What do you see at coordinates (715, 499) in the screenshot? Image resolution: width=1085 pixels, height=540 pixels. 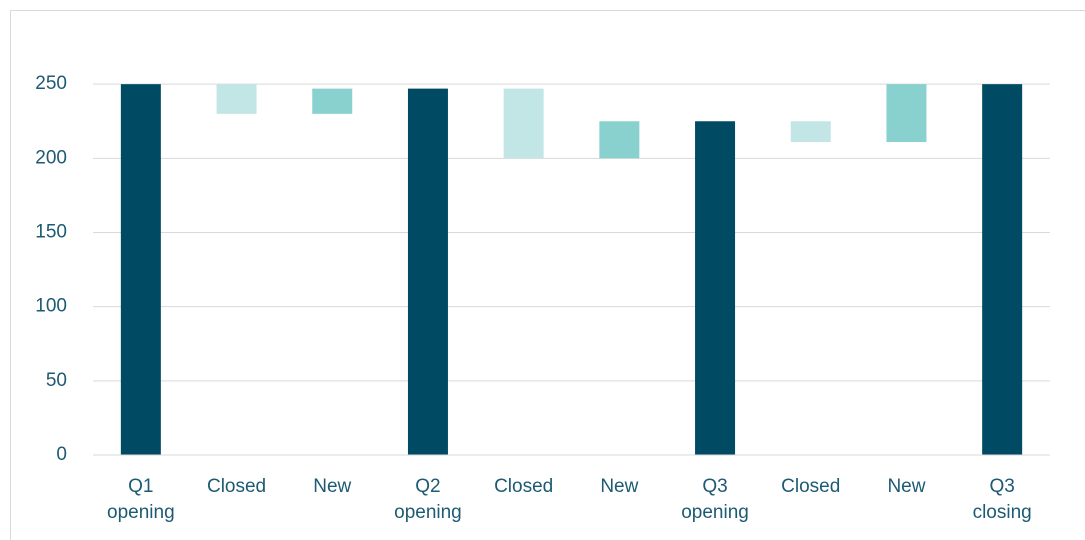 I see `x-tick-label: Q3 opening` at bounding box center [715, 499].